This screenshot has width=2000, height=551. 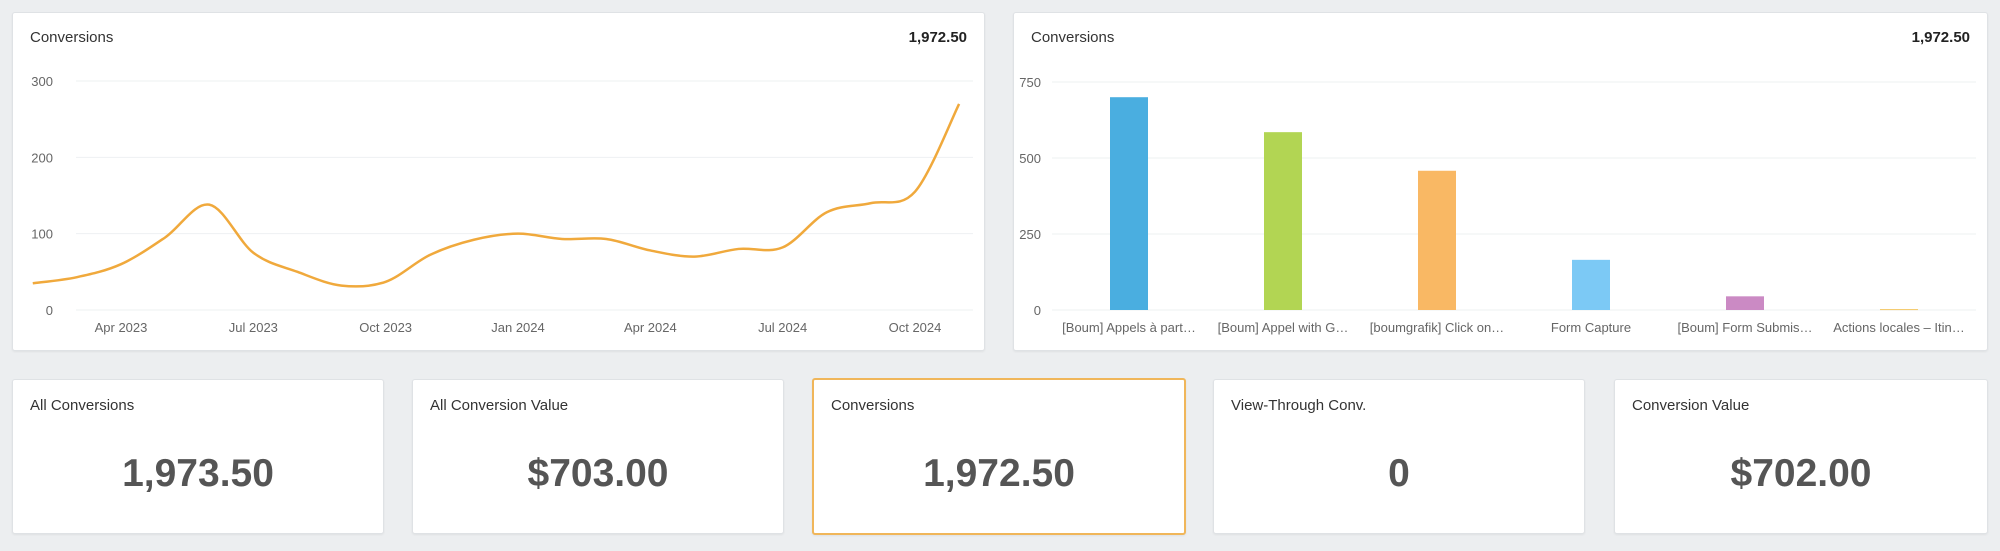 What do you see at coordinates (42, 81) in the screenshot?
I see `y-tick-label: 300` at bounding box center [42, 81].